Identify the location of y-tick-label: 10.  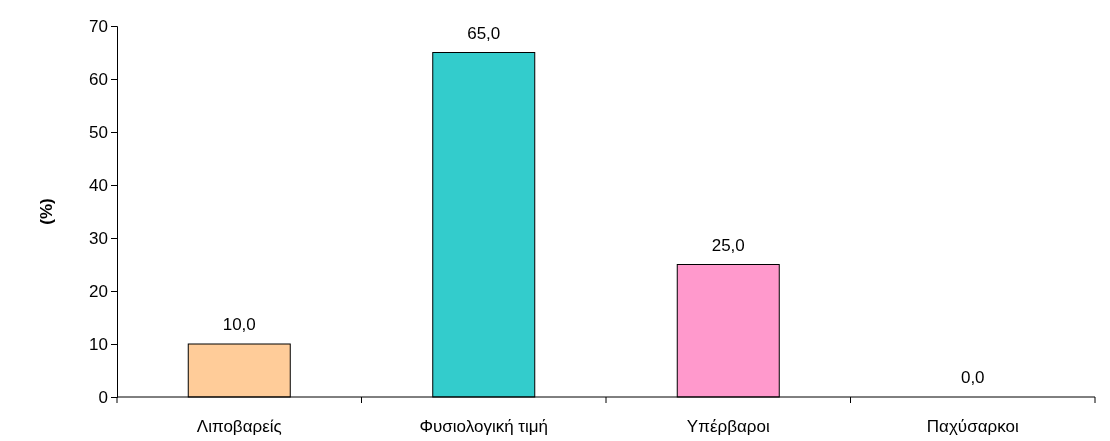
(98, 344).